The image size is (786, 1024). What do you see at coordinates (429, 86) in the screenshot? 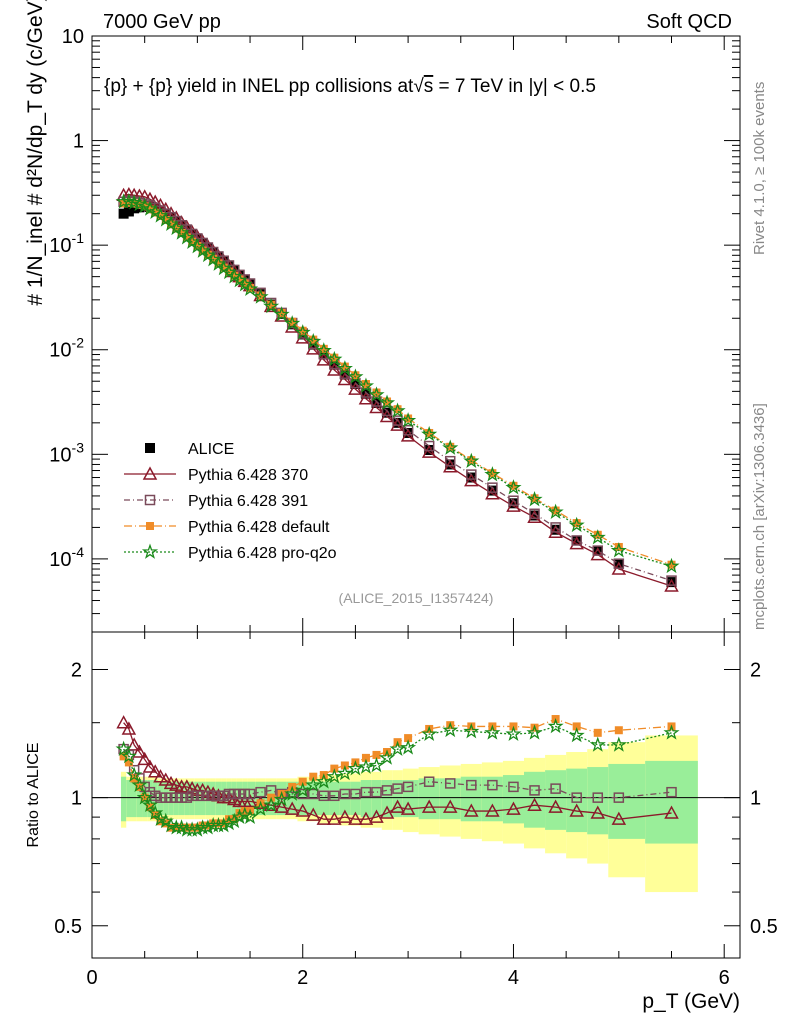
I see `plot-title-sqrt: s` at bounding box center [429, 86].